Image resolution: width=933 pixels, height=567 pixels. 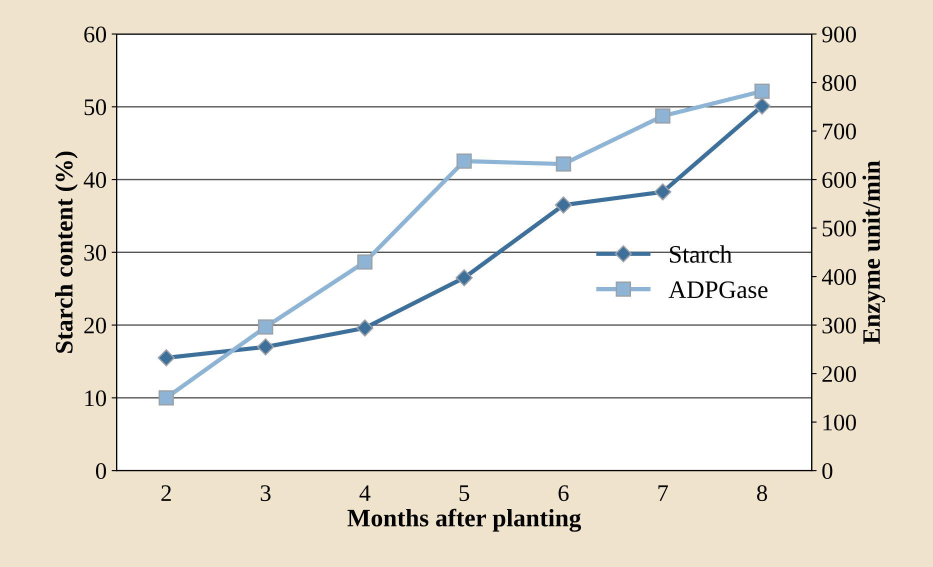 What do you see at coordinates (66, 252) in the screenshot?
I see `y-axis-title: Starch content (%)` at bounding box center [66, 252].